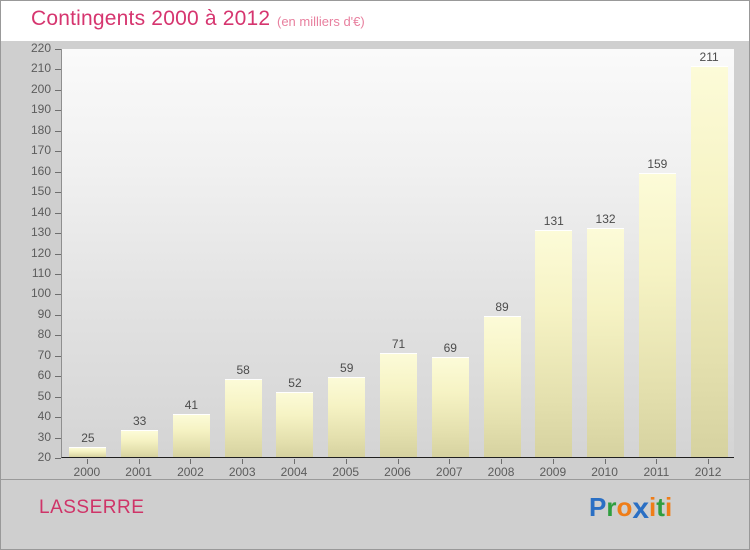 Image resolution: width=750 pixels, height=550 pixels. I want to click on bar-value-label: 41, so click(191, 405).